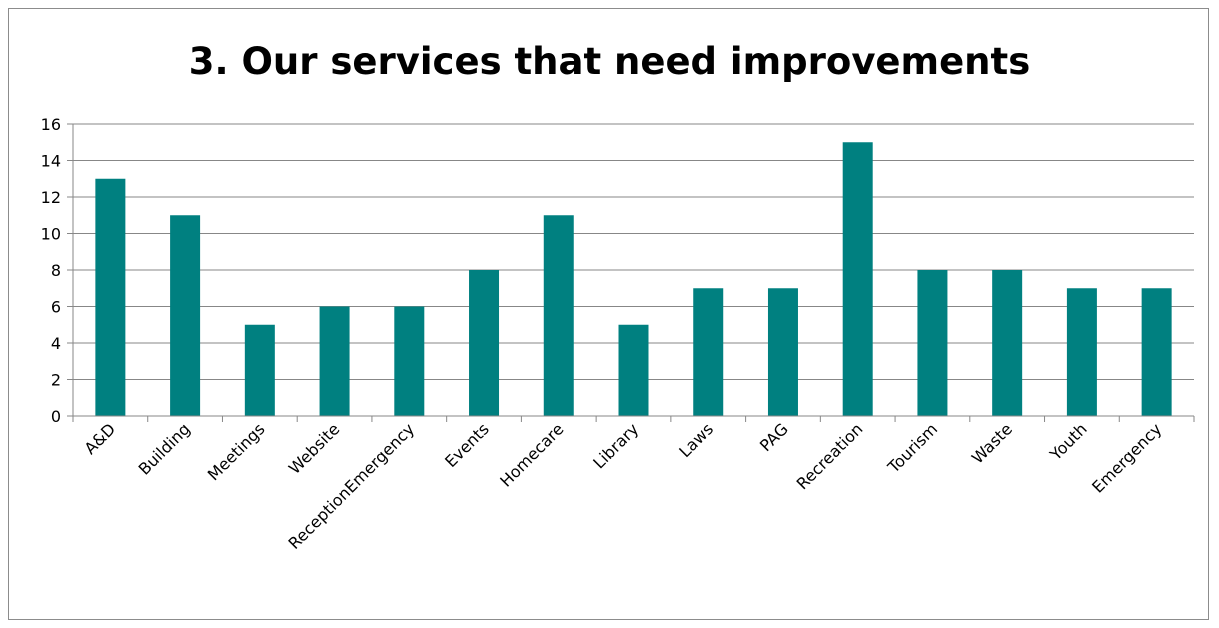 Image resolution: width=1219 pixels, height=628 pixels. Describe the element at coordinates (615, 445) in the screenshot. I see `x-tick-label: Library` at that location.